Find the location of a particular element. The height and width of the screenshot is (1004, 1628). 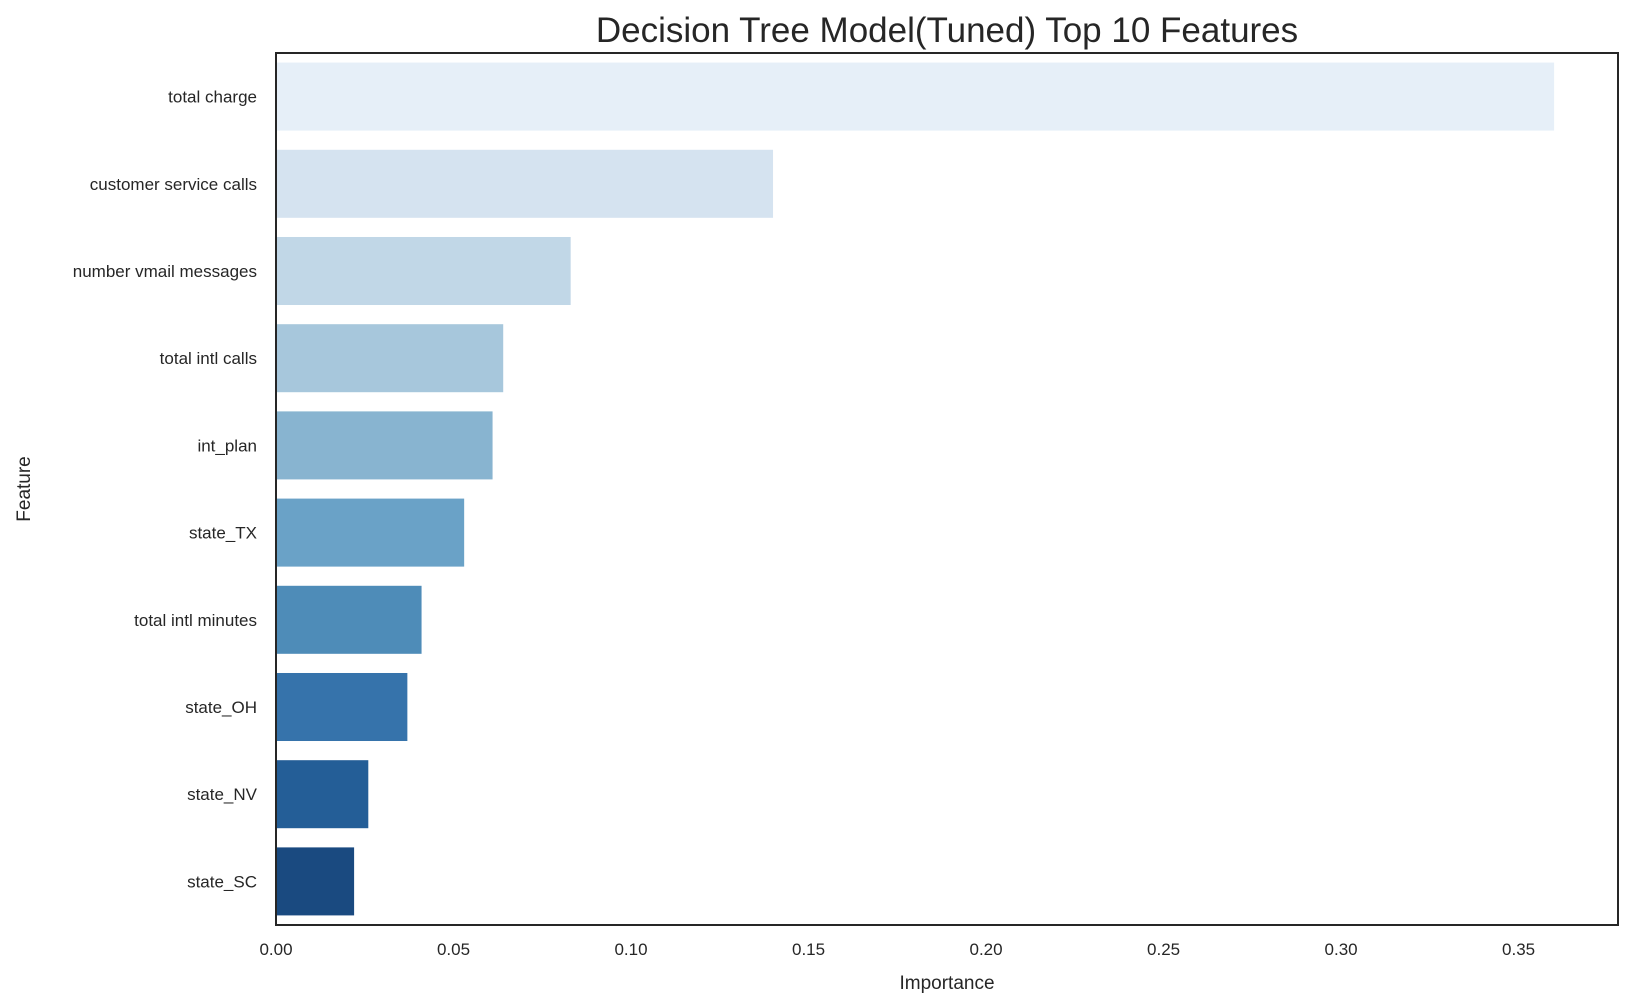

x-tick-label: 0.10 is located at coordinates (630, 949).